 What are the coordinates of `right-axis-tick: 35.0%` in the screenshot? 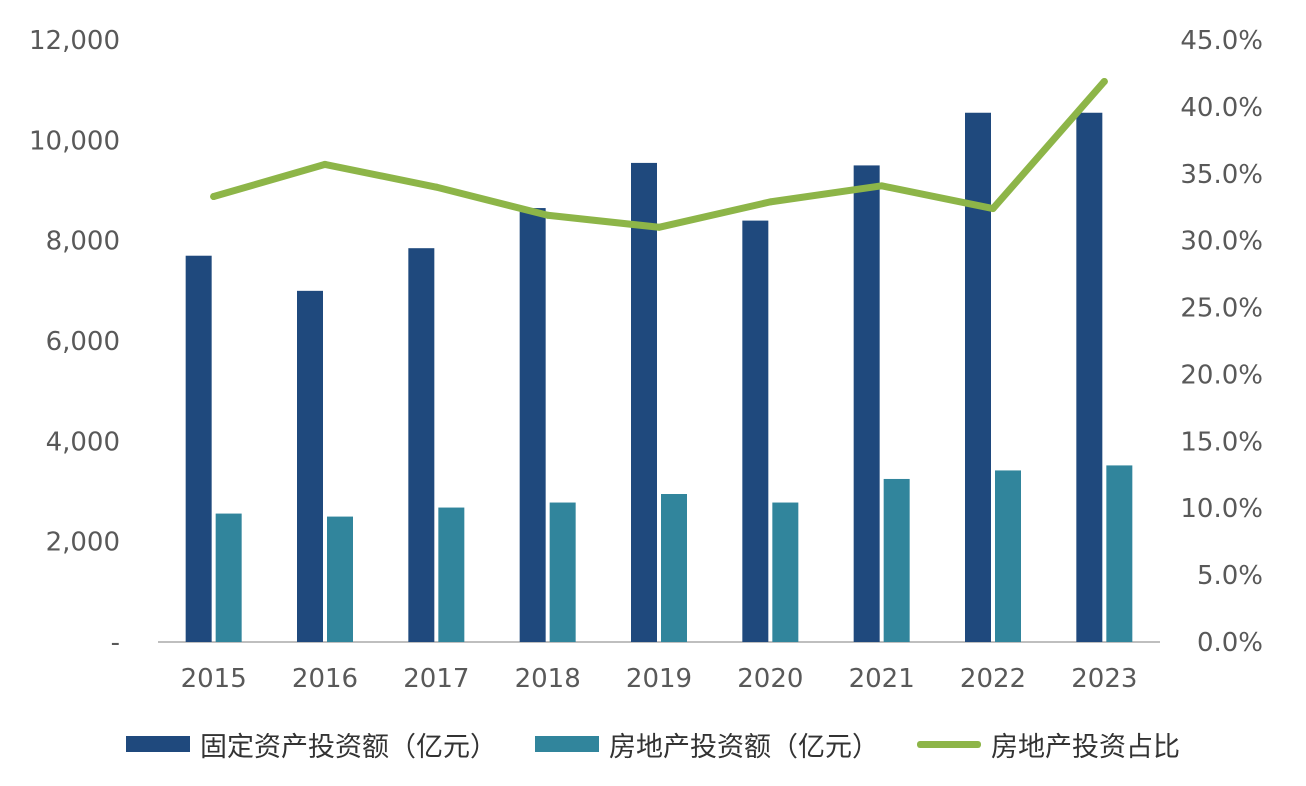 It's located at (1221, 175).